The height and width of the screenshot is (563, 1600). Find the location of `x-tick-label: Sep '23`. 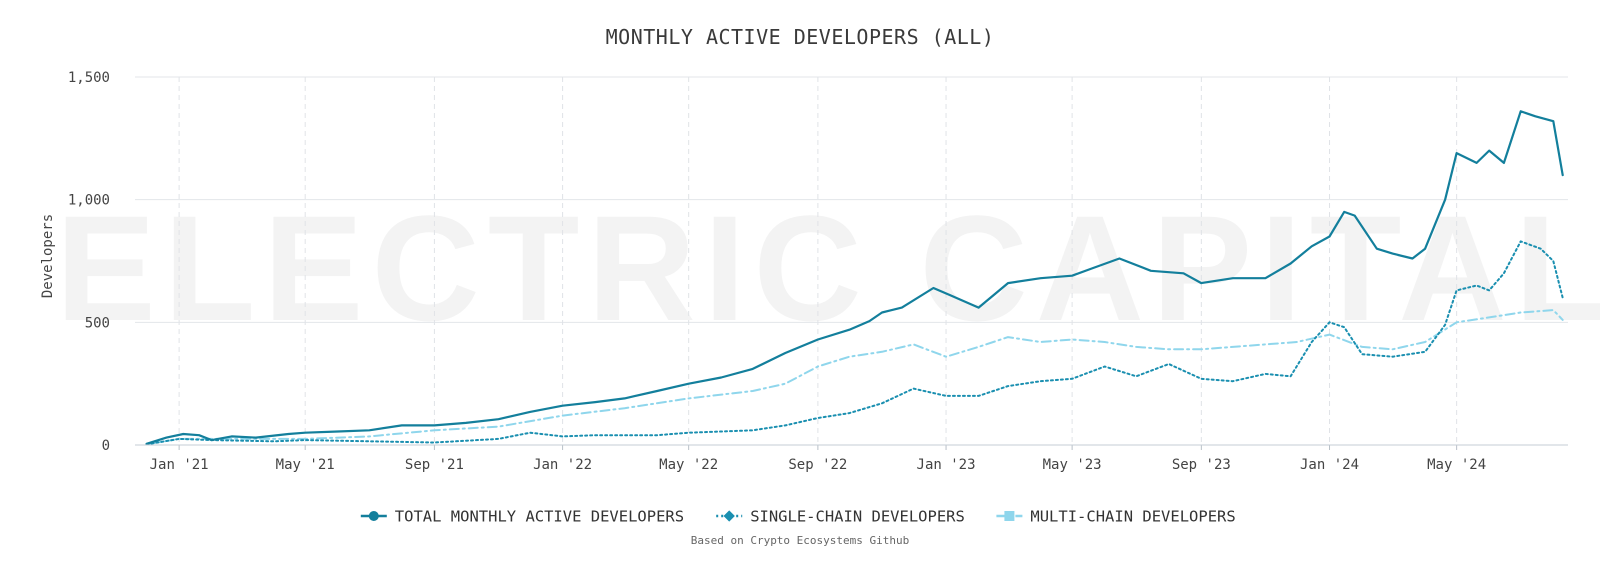

x-tick-label: Sep '23 is located at coordinates (1201, 465).